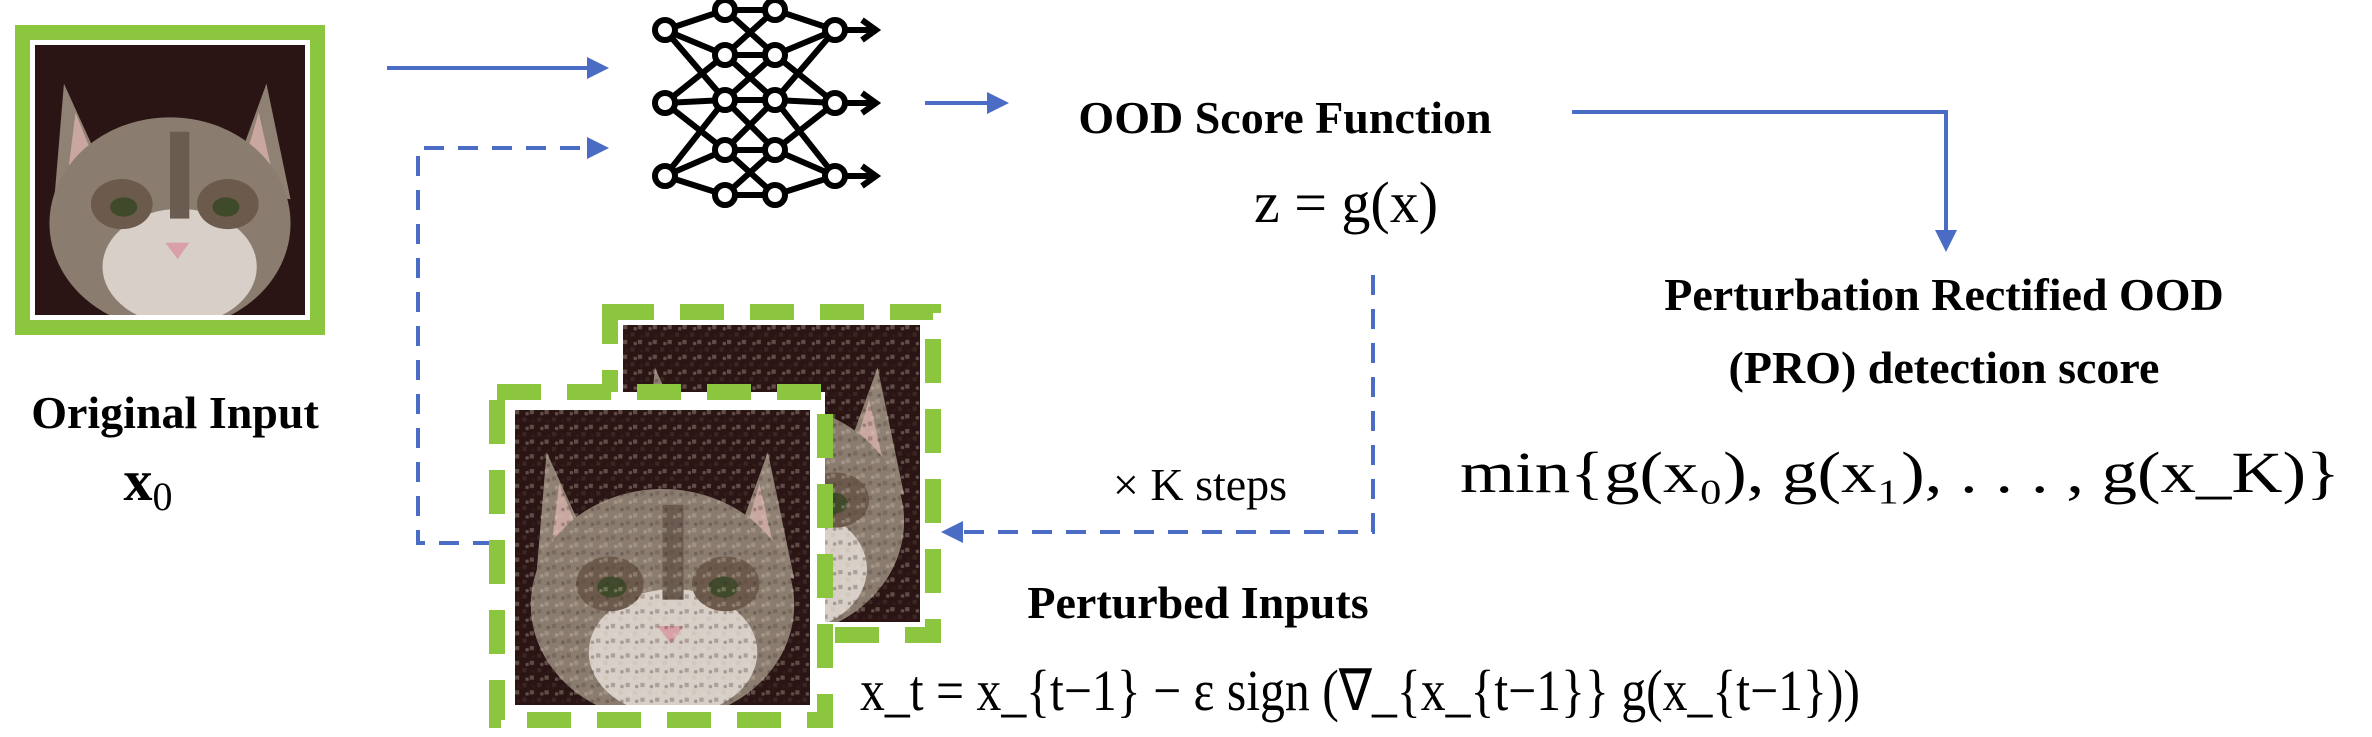  I want to click on pro-formula: min{g(x₀), g(x₁), . . . , g(x_K)}, so click(1900, 472).